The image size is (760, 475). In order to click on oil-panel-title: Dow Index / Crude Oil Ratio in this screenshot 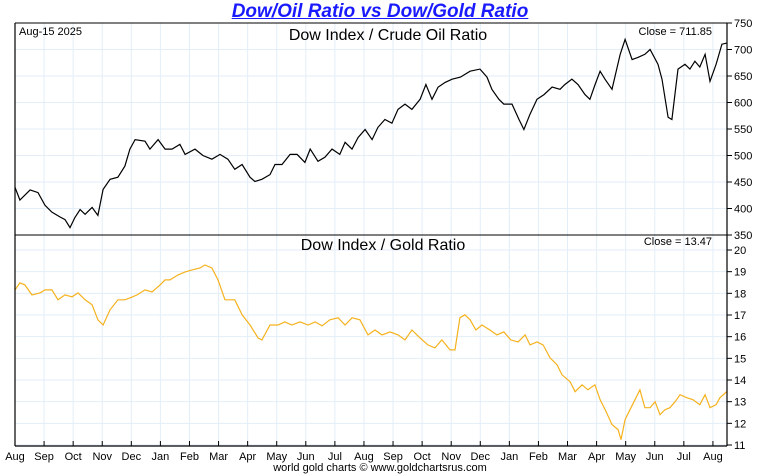, I will do `click(388, 35)`.